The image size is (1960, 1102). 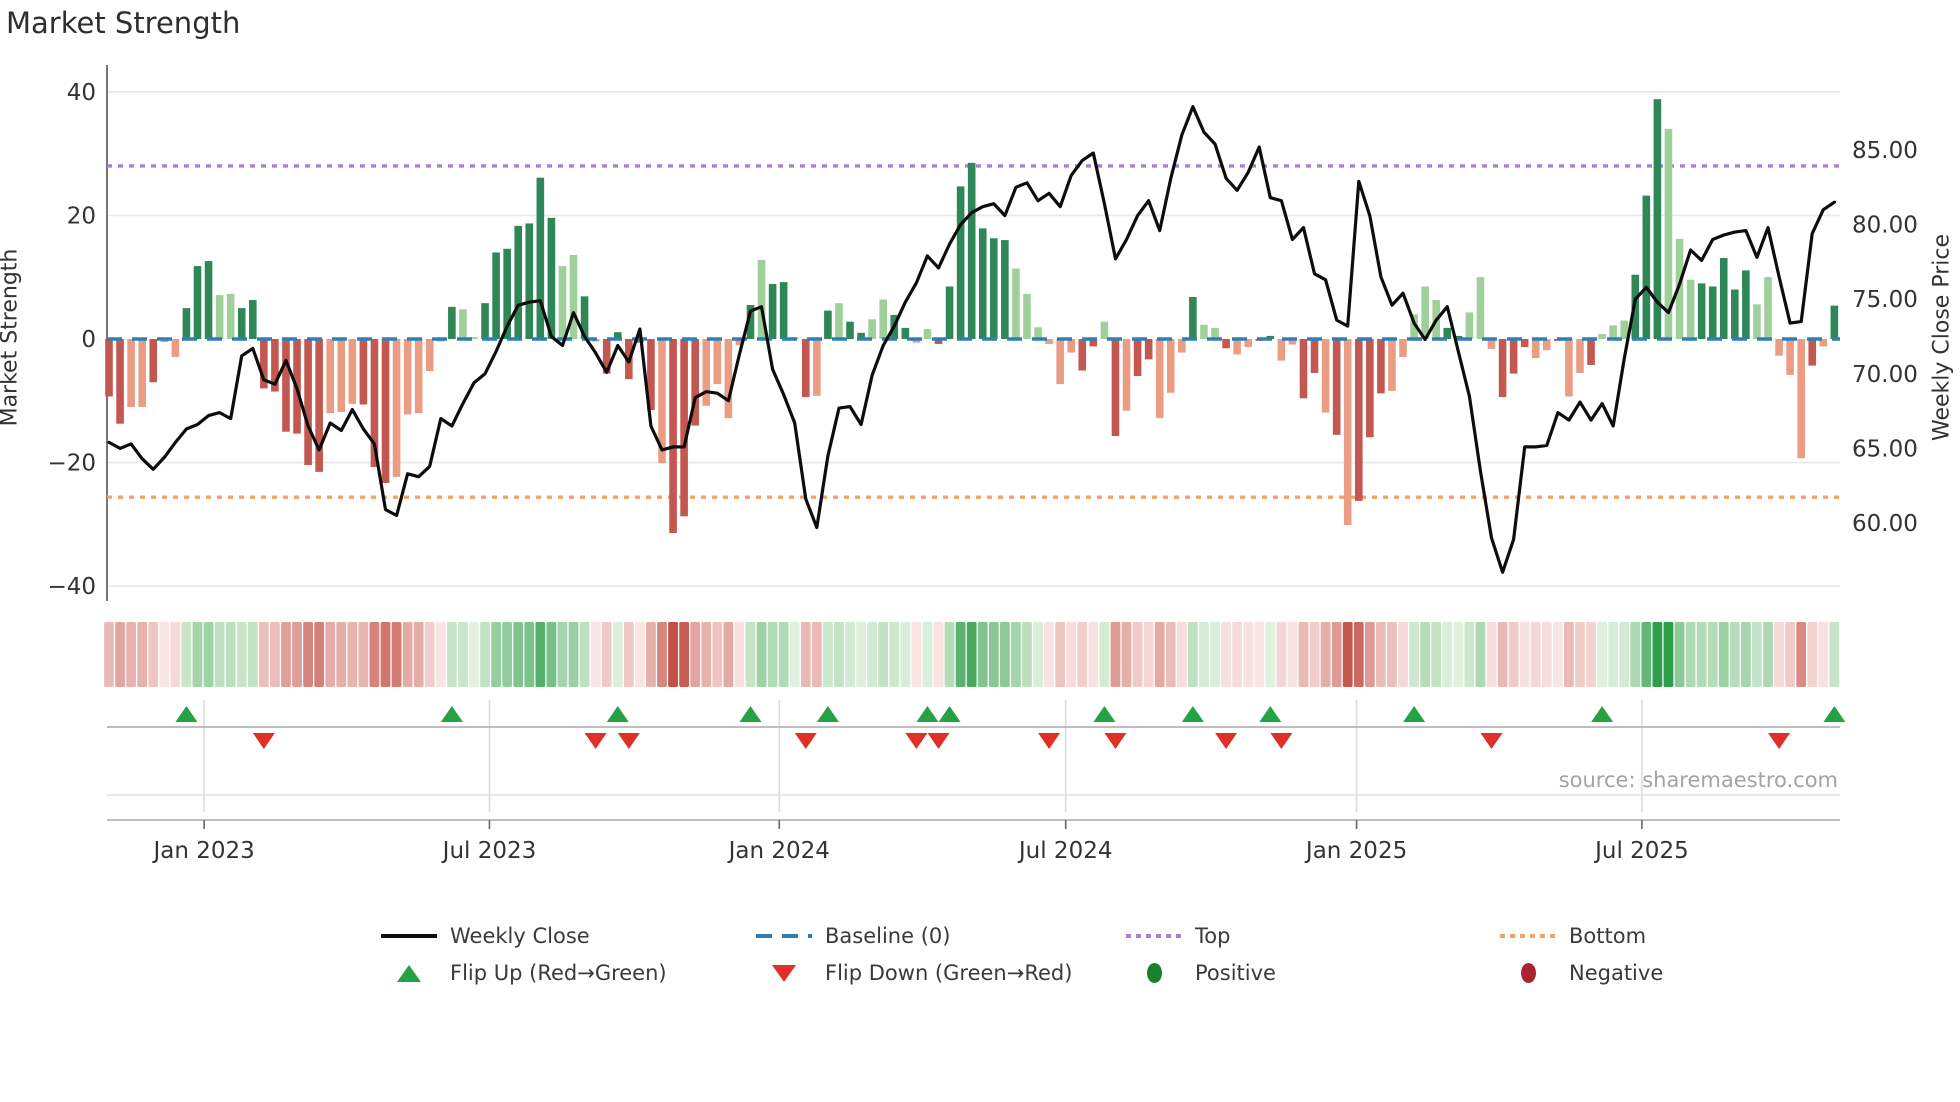 I want to click on left-tick-label: 40, so click(x=81, y=93).